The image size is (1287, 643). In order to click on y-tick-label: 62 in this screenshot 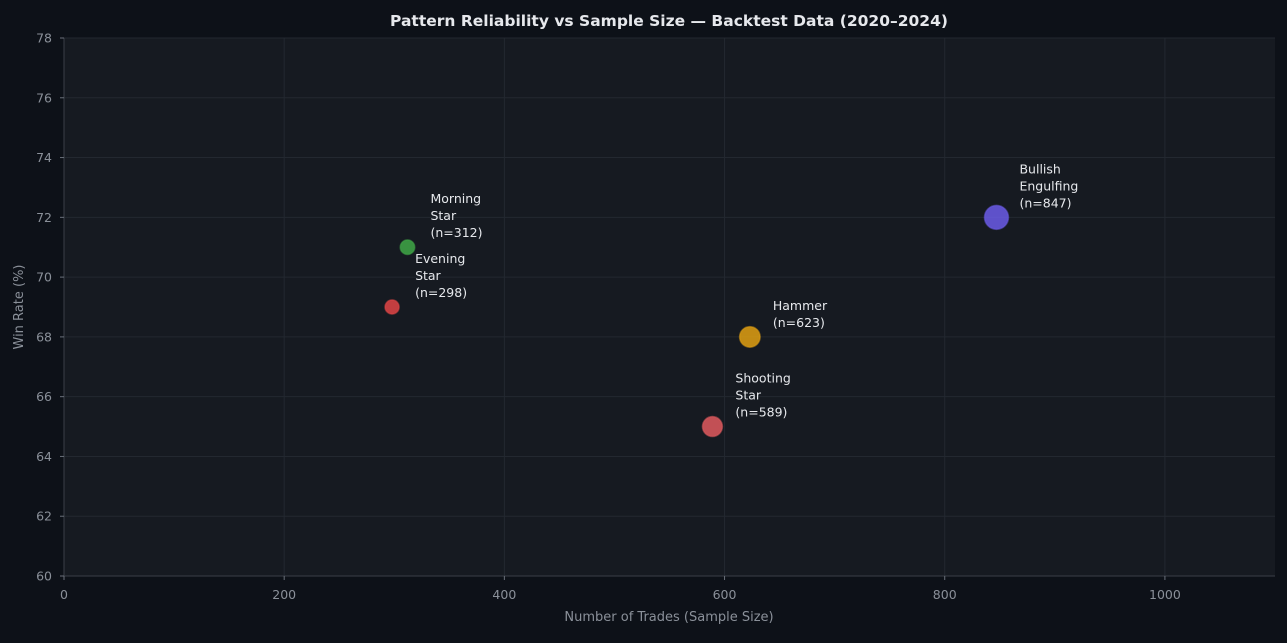, I will do `click(44, 516)`.